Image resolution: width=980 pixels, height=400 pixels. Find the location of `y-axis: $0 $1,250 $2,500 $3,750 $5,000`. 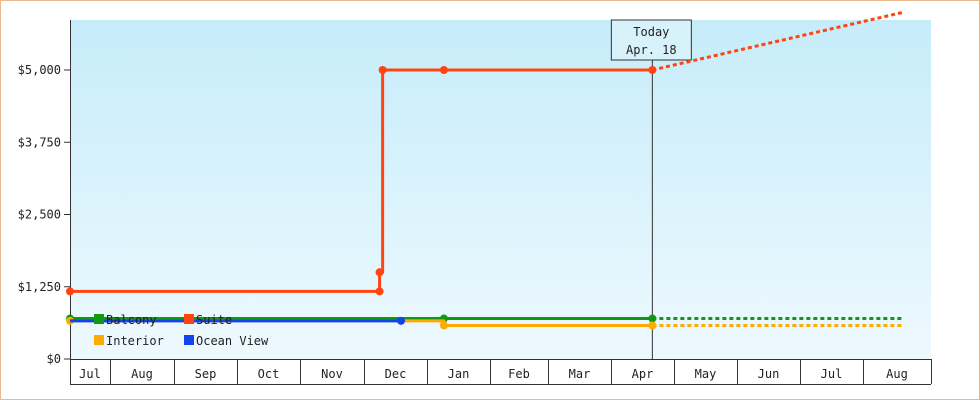

y-axis: $0 $1,250 $2,500 $3,750 $5,000 is located at coordinates (44, 202).